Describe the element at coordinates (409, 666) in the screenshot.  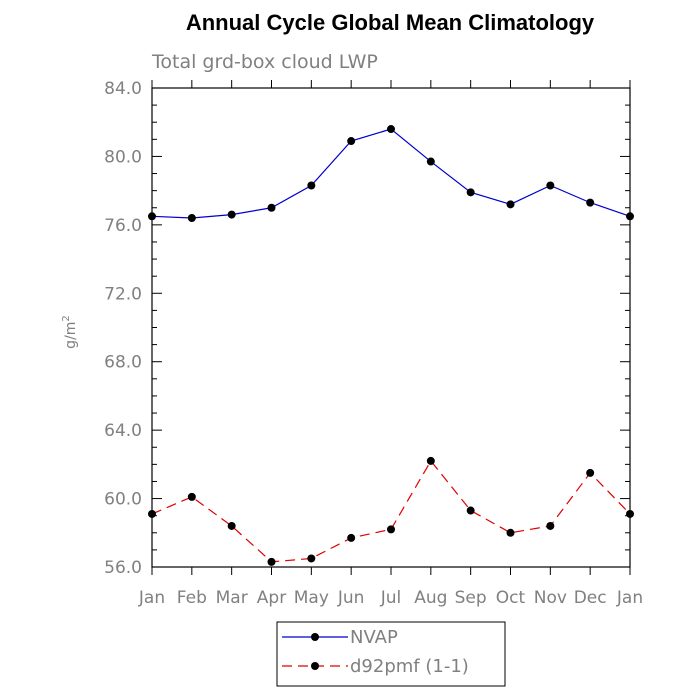
I see `legend-label: d92pmf (1-1)` at that location.